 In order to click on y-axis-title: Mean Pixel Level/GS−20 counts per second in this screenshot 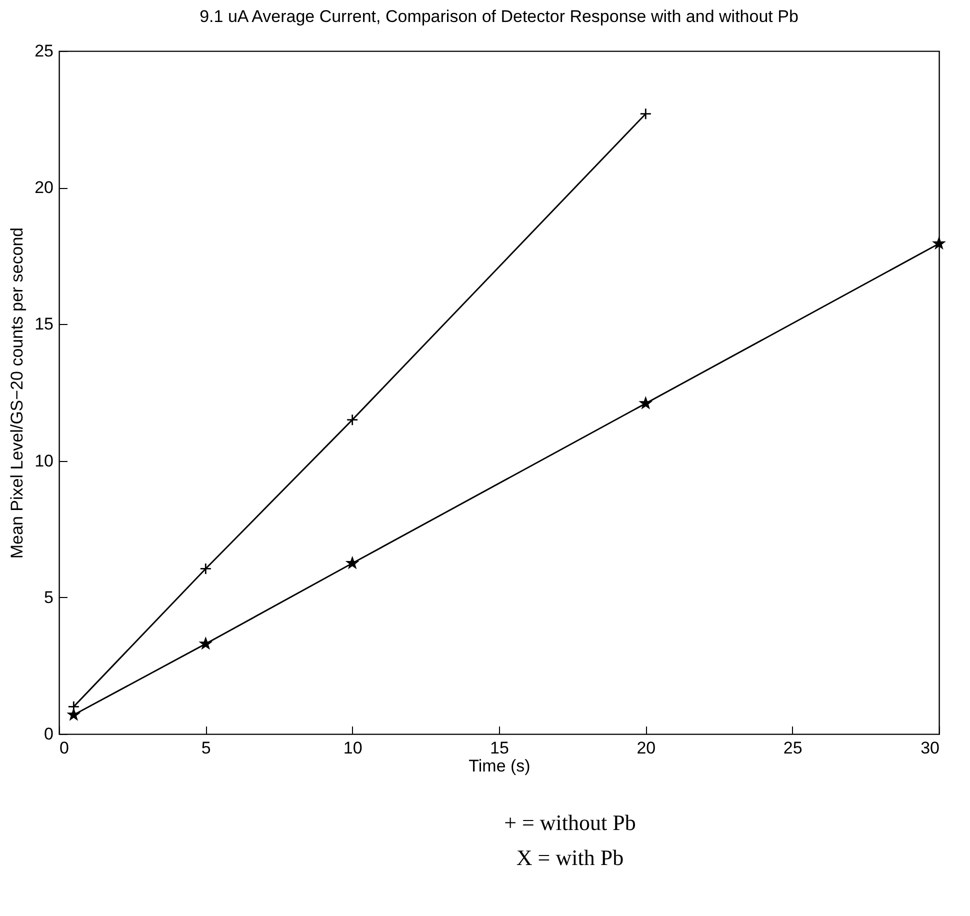, I will do `click(17, 393)`.